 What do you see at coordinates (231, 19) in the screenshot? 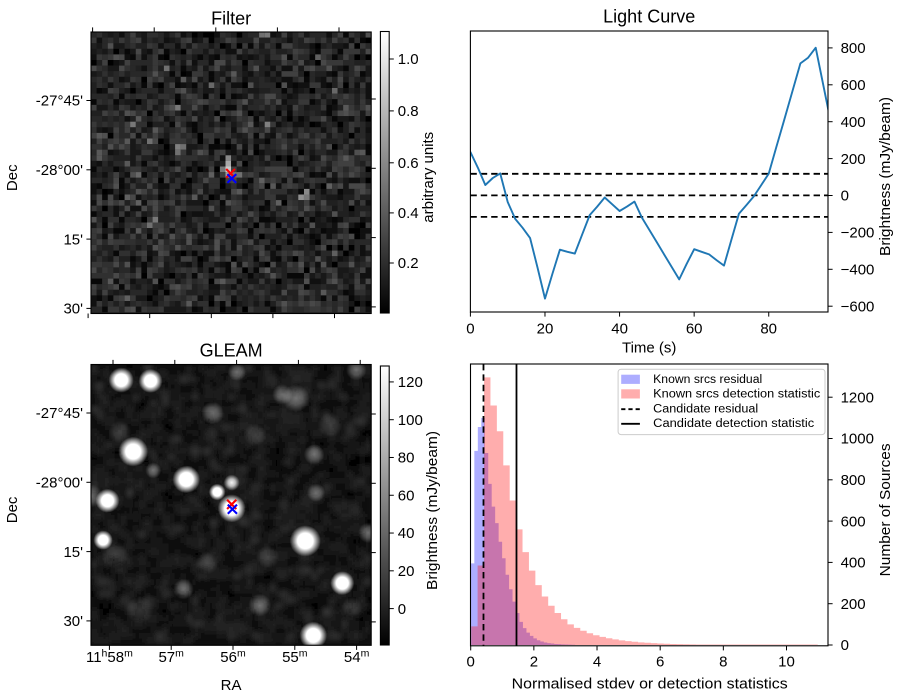
I see `svg-text: Filter` at bounding box center [231, 19].